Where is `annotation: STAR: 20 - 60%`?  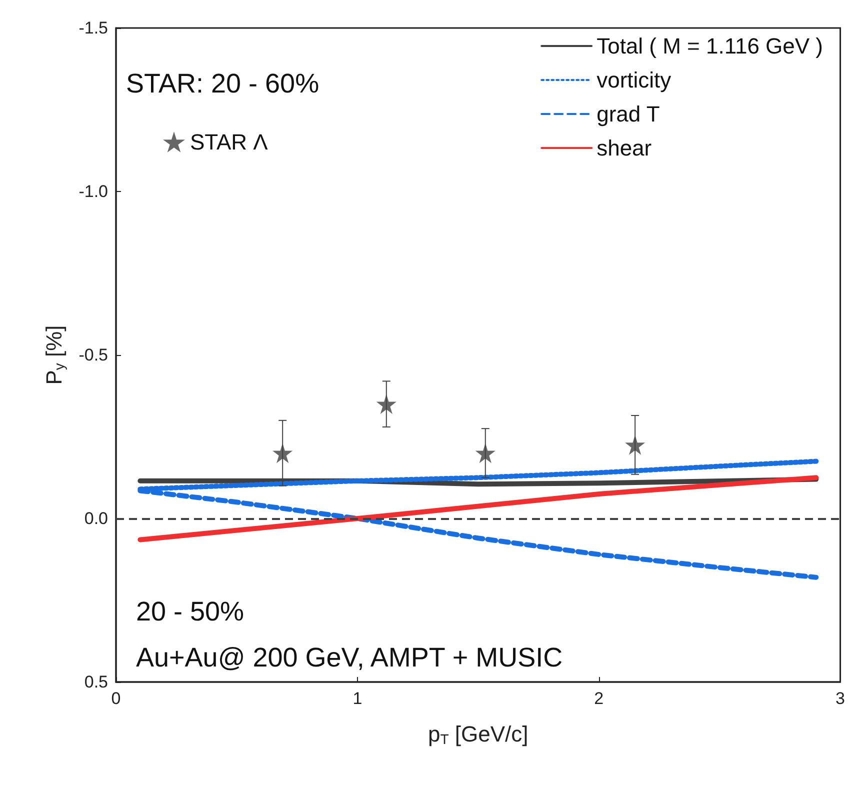 annotation: STAR: 20 - 60% is located at coordinates (223, 83).